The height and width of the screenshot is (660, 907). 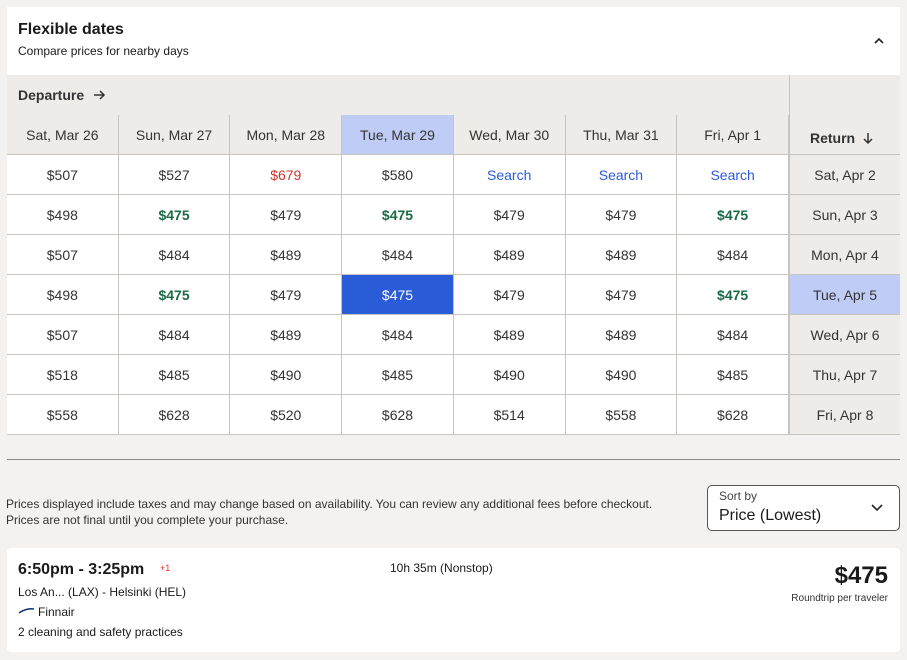 I want to click on departure-date: Thu, Mar 31, so click(x=621, y=135).